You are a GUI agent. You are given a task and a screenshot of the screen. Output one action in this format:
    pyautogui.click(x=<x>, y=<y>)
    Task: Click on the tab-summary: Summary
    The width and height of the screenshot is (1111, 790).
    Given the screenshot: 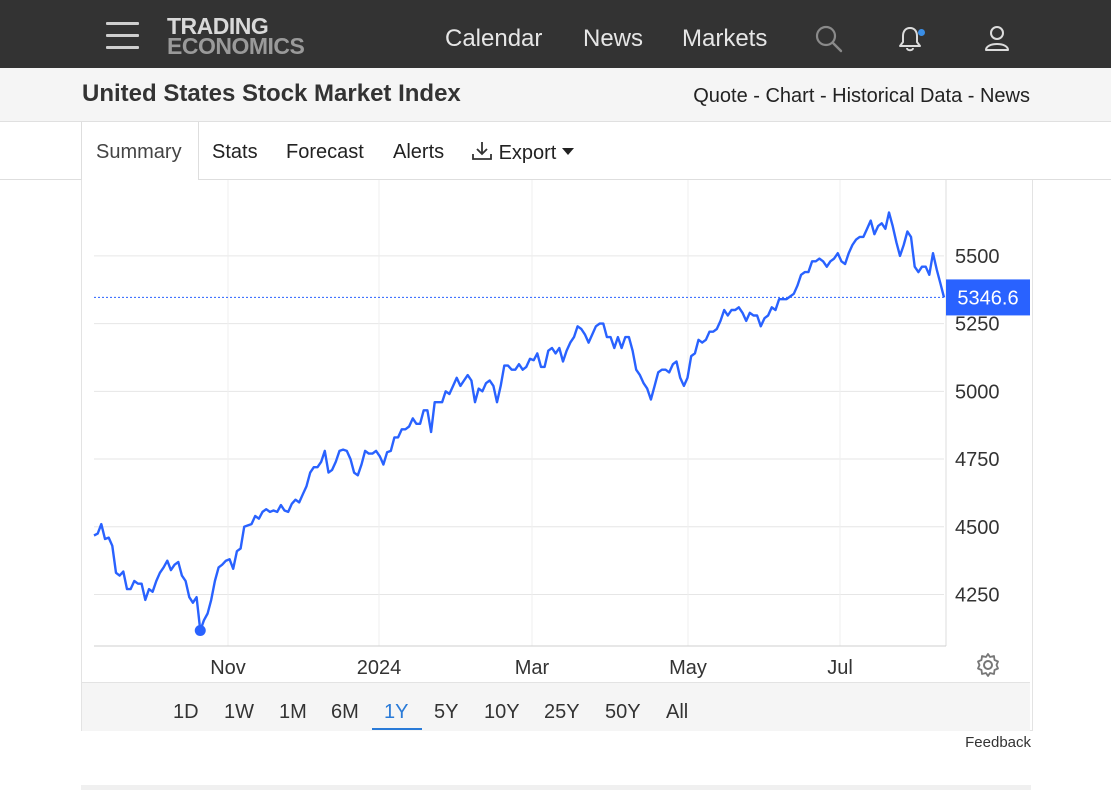 What is the action you would take?
    pyautogui.click(x=139, y=152)
    